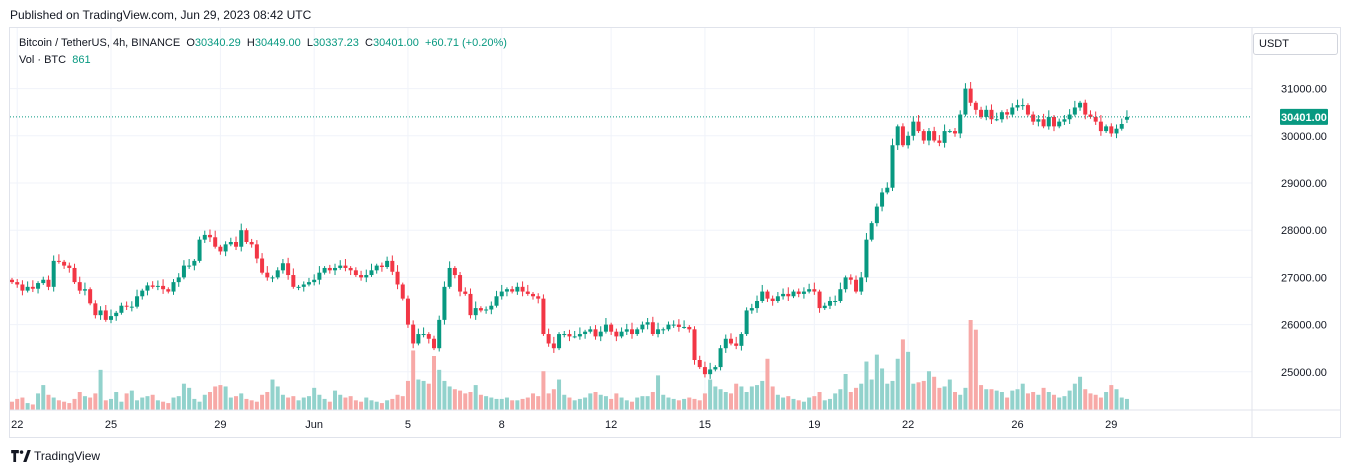  What do you see at coordinates (1295, 44) in the screenshot?
I see `currency-button: USDT` at bounding box center [1295, 44].